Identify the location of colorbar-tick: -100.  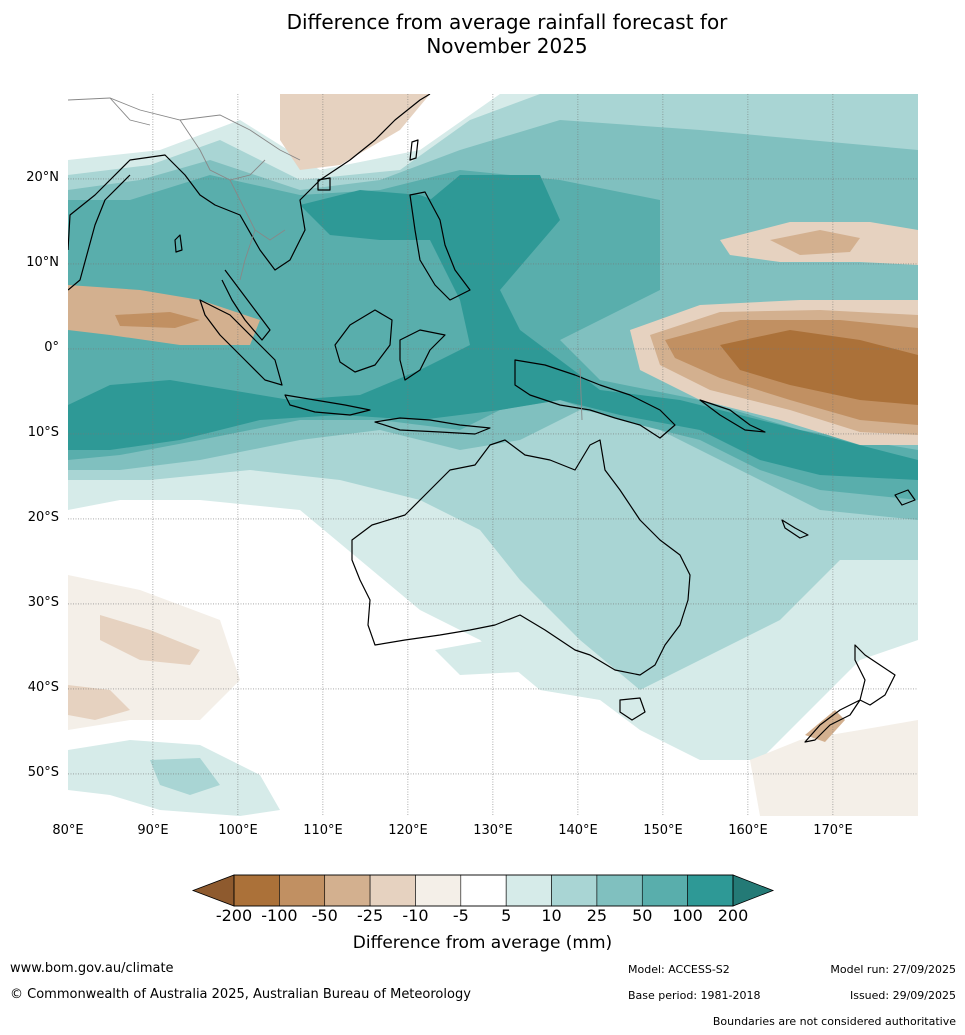
(279, 915).